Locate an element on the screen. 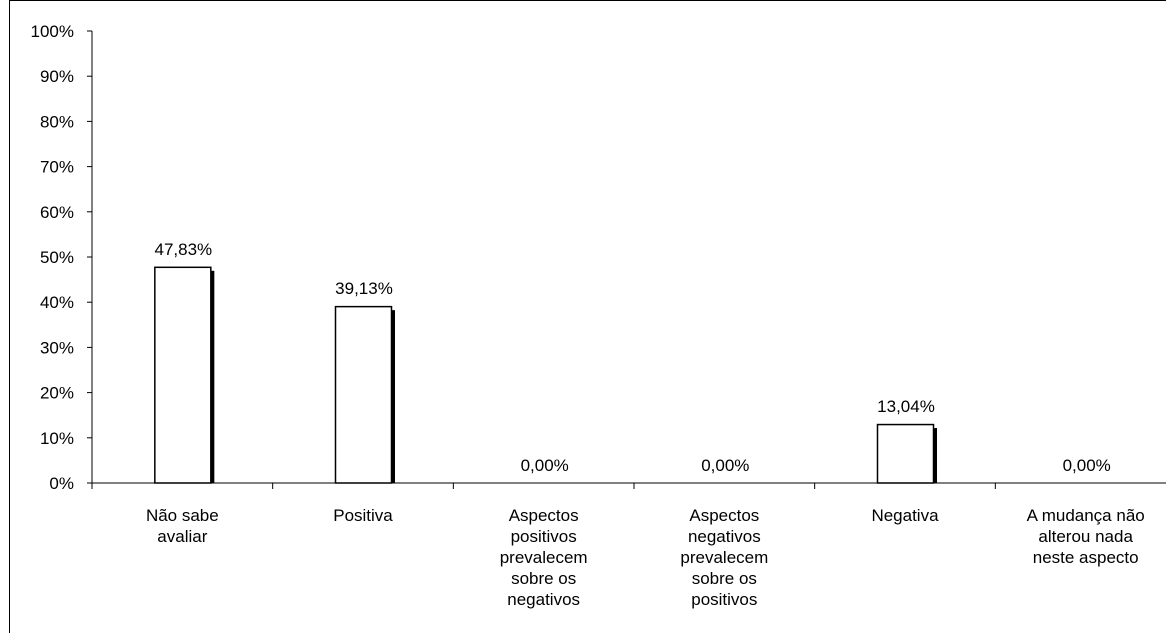 Image resolution: width=1166 pixels, height=633 pixels. x-category-label: A mudança não alterou nada neste aspecto is located at coordinates (1086, 536).